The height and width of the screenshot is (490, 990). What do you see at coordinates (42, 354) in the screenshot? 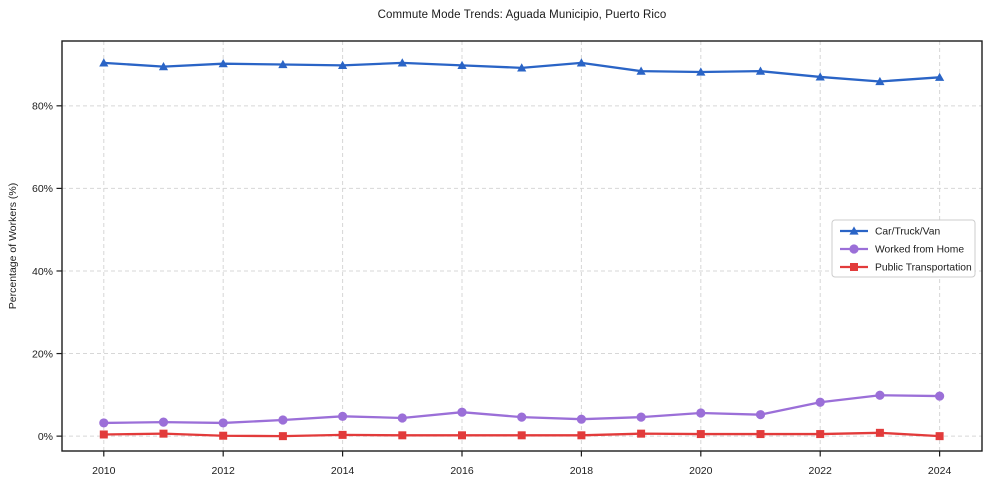
I see `y-tick-label: 20%` at bounding box center [42, 354].